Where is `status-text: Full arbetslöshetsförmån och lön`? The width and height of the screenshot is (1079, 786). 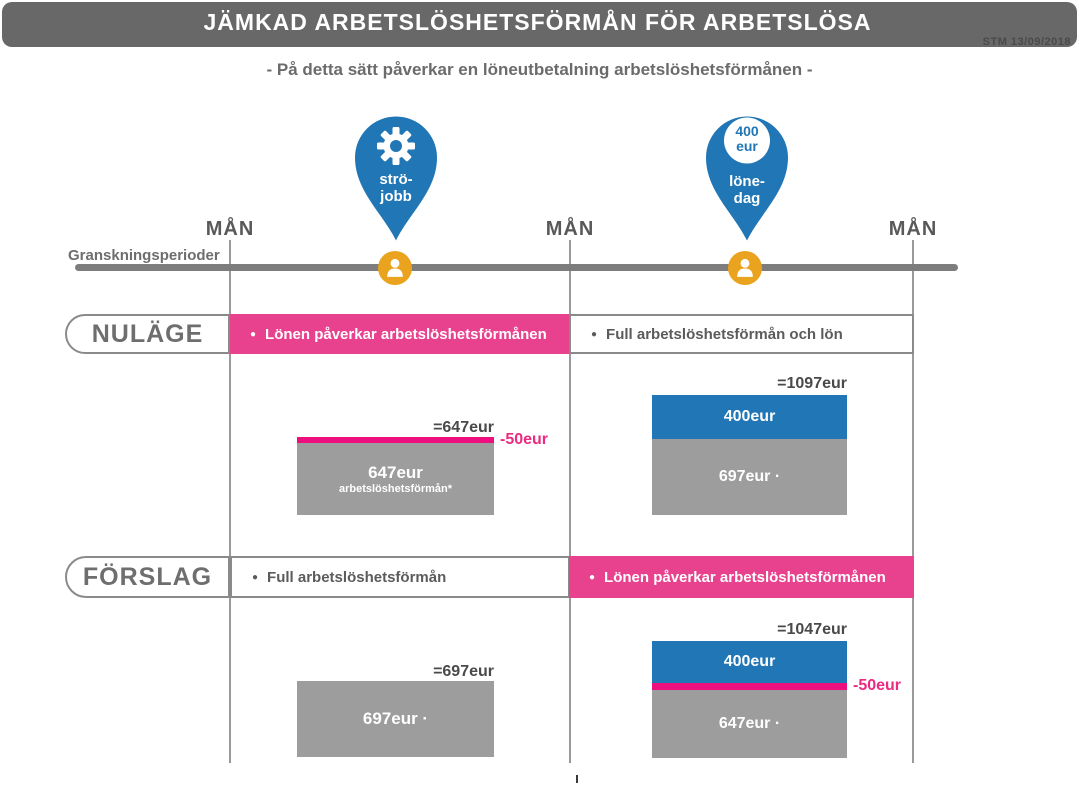
status-text: Full arbetslöshetsförmån och lön is located at coordinates (724, 334).